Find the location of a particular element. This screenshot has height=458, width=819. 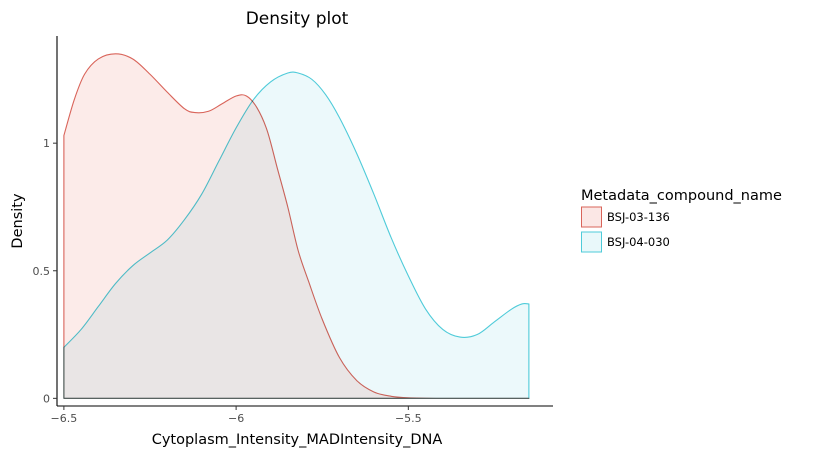

legend-title: Metadata_compound_name is located at coordinates (681, 196).